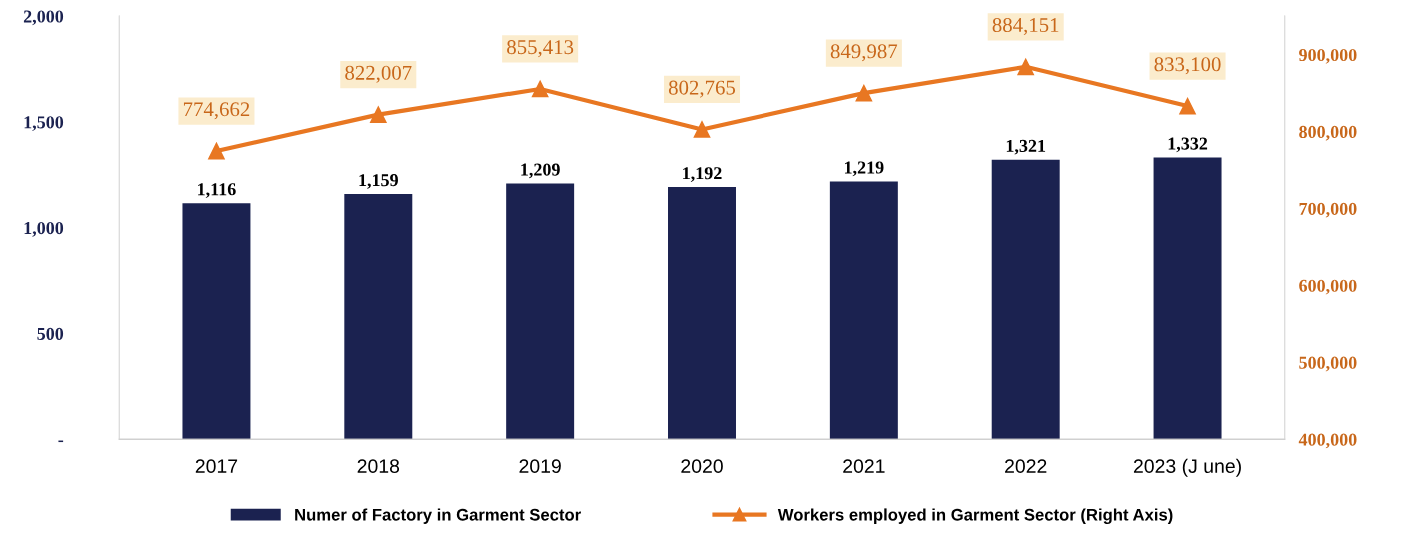 The image size is (1404, 539). What do you see at coordinates (438, 516) in the screenshot?
I see `legend-label: Numer of Factory in Garment Sector` at bounding box center [438, 516].